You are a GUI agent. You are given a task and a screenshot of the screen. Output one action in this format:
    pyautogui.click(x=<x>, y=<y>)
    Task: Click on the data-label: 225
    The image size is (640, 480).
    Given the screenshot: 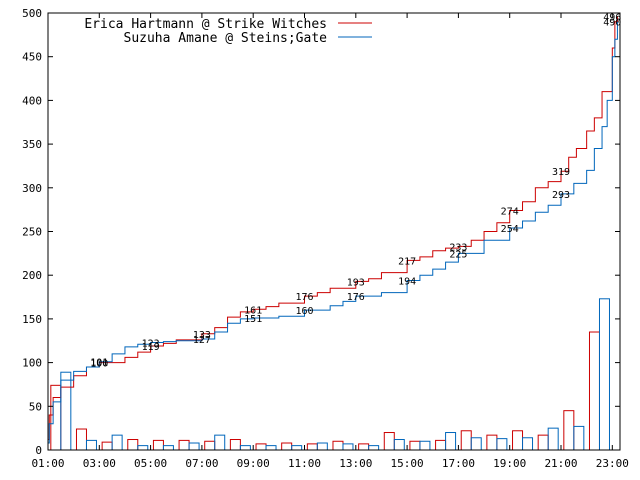 What is the action you would take?
    pyautogui.click(x=458, y=254)
    